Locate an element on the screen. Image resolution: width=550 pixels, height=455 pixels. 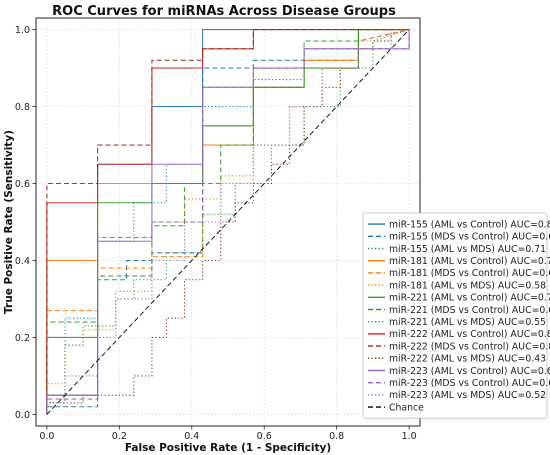
x-tick-label: 0.0 is located at coordinates (46, 436).